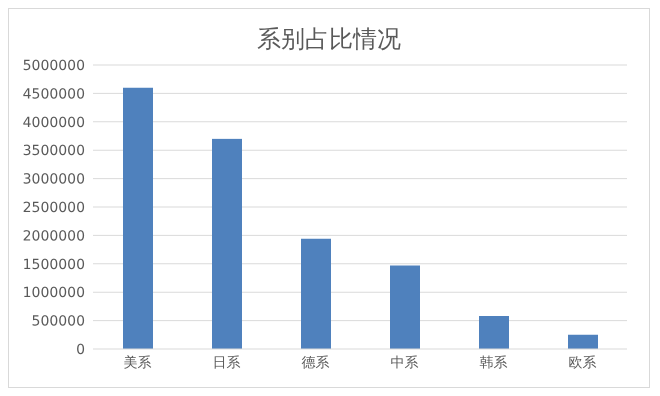 This screenshot has height=396, width=660. Describe the element at coordinates (329, 39) in the screenshot. I see `chart-title: 系别占比情况` at that location.